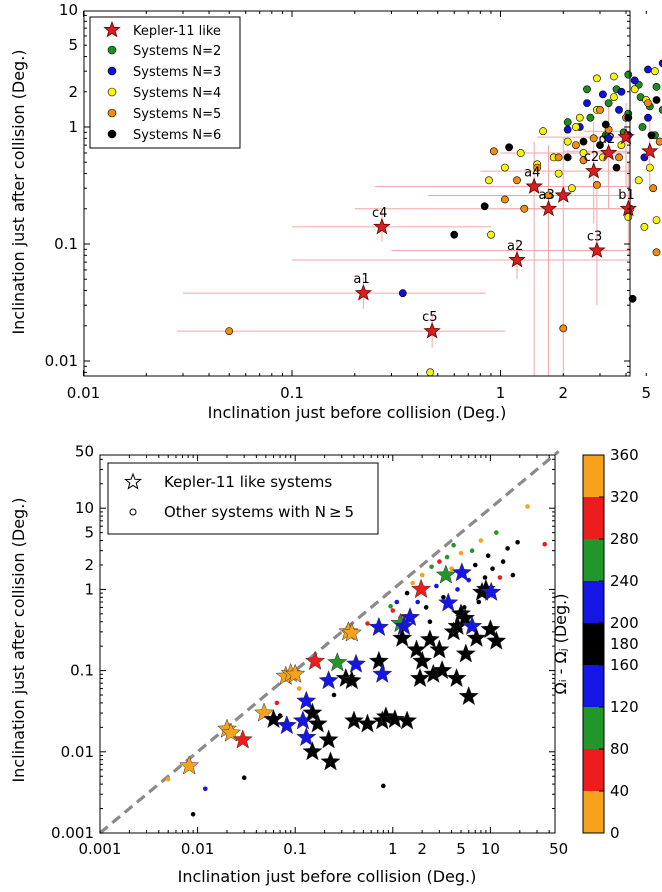 This screenshot has height=892, width=662. What do you see at coordinates (73, 45) in the screenshot?
I see `y-tick-label: 5` at bounding box center [73, 45].